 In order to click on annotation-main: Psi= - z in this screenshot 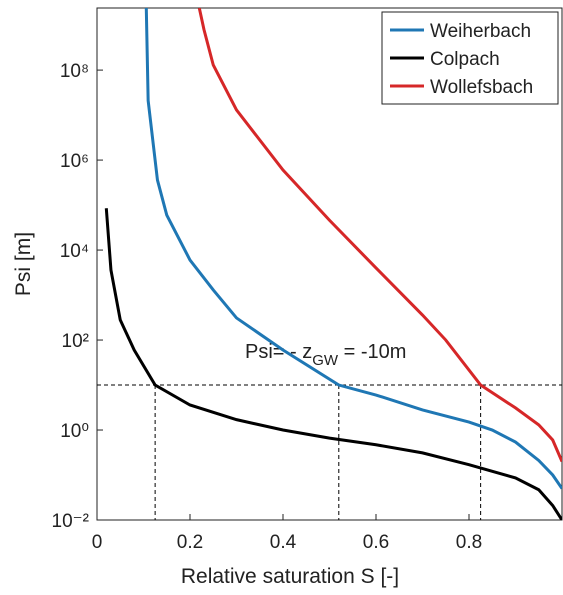, I will do `click(278, 352)`.